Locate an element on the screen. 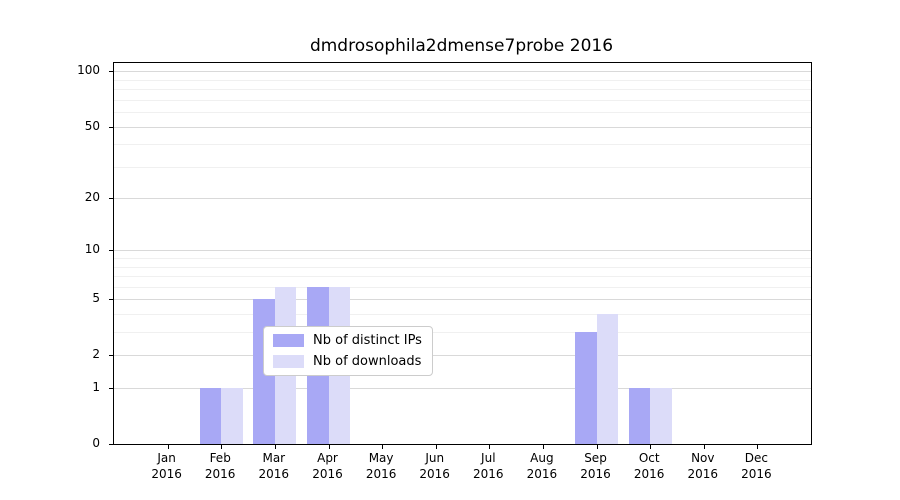 Image resolution: width=900 pixels, height=500 pixels. y-tick-label-1: 1 is located at coordinates (96, 387).